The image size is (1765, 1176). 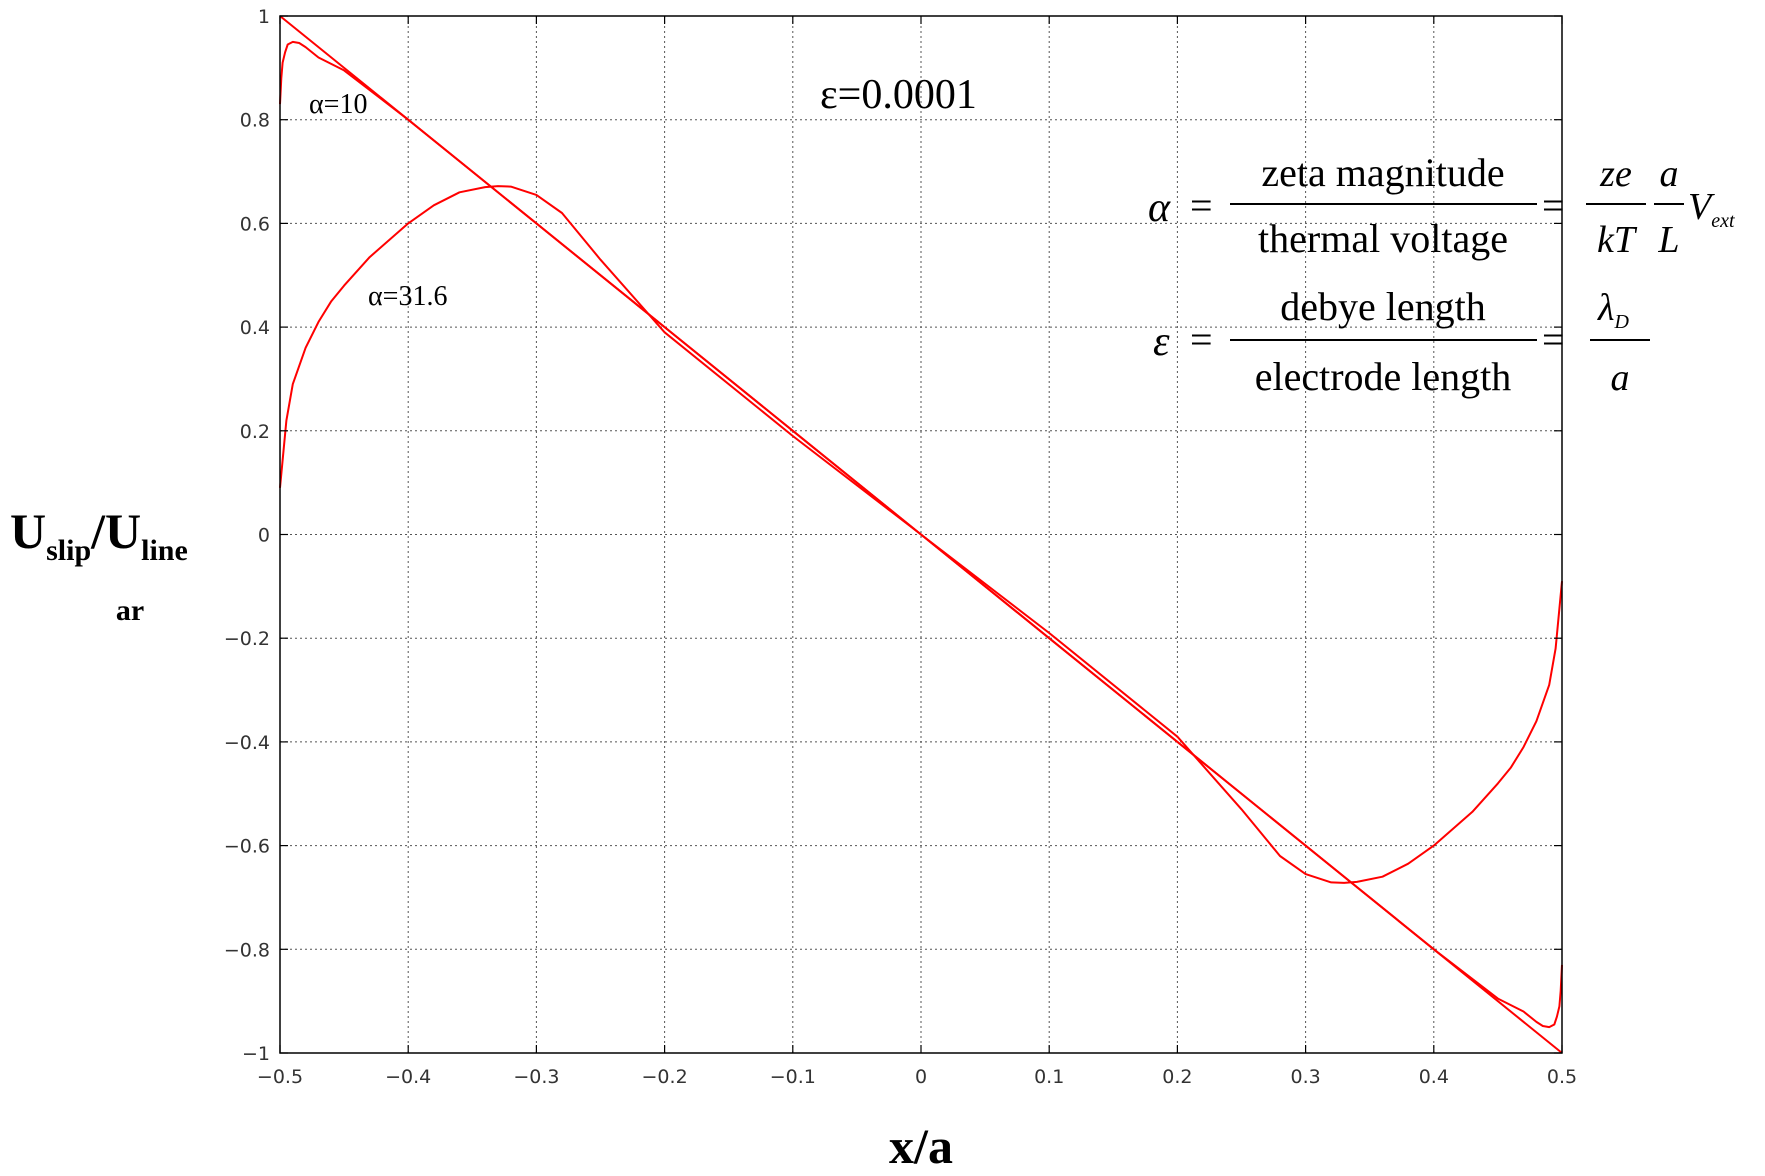 What do you see at coordinates (1434, 1077) in the screenshot?
I see `x-tick-label: 0.4` at bounding box center [1434, 1077].